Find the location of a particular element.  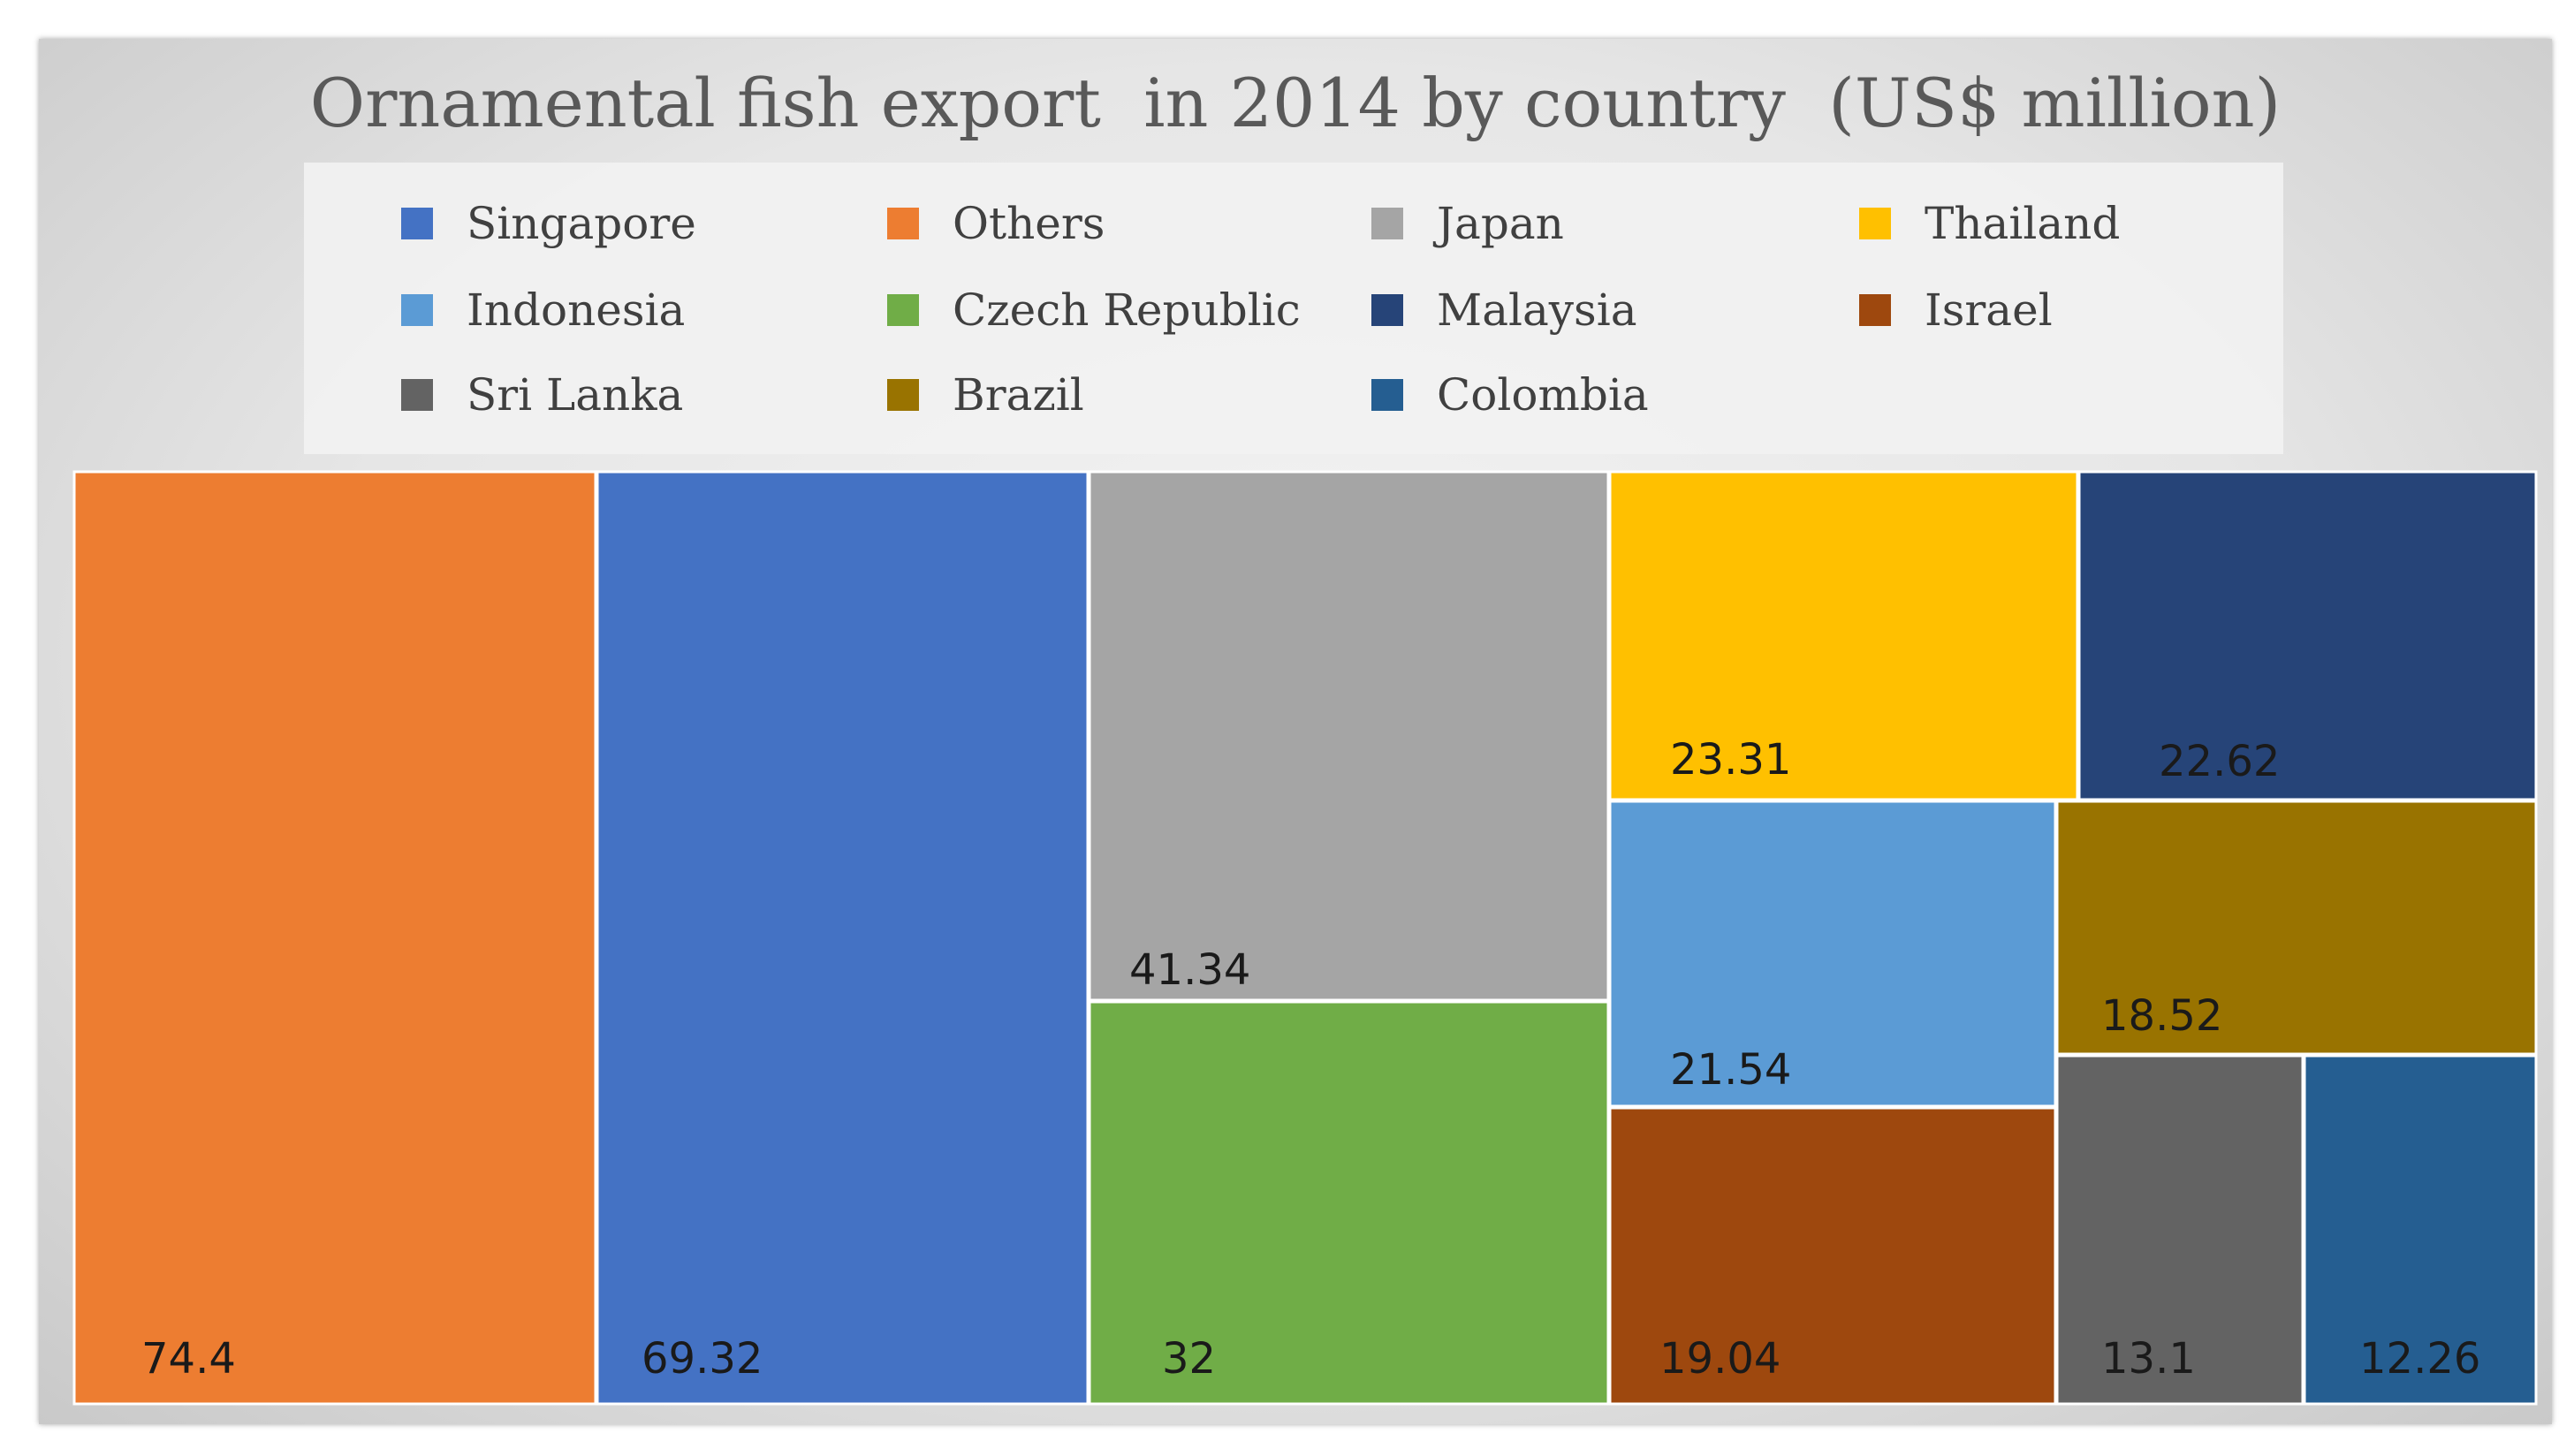

treemap-tile-colombia is located at coordinates (2420, 1230).